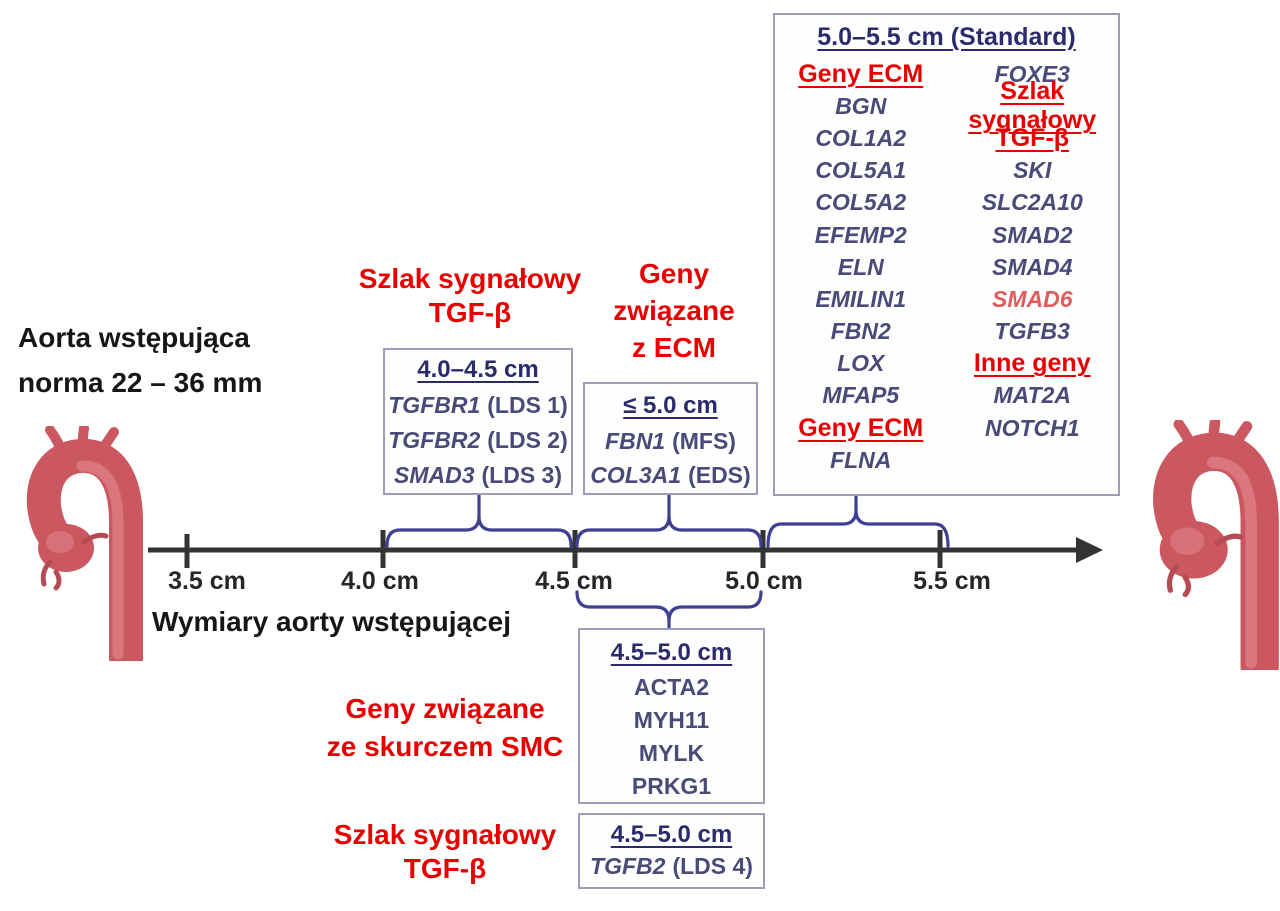 This screenshot has height=911, width=1280. I want to click on gene-entry: ACTA2, so click(671, 687).